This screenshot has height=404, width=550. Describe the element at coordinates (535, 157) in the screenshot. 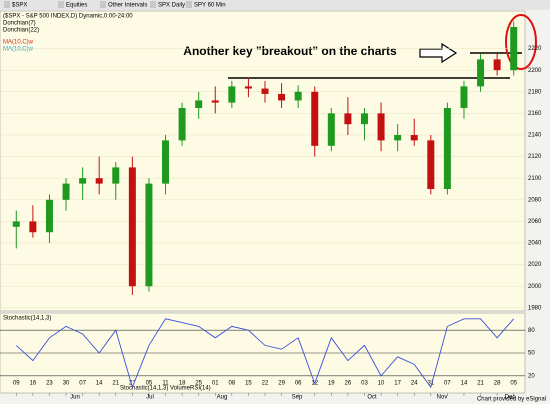

I see `y-tick-label: 2120` at that location.